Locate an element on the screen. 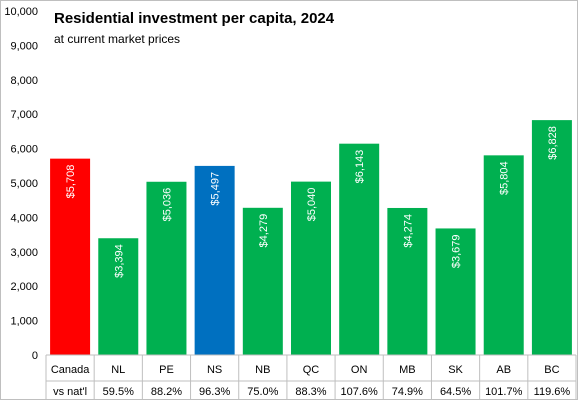  comparison-value: 64.5% is located at coordinates (455, 392).